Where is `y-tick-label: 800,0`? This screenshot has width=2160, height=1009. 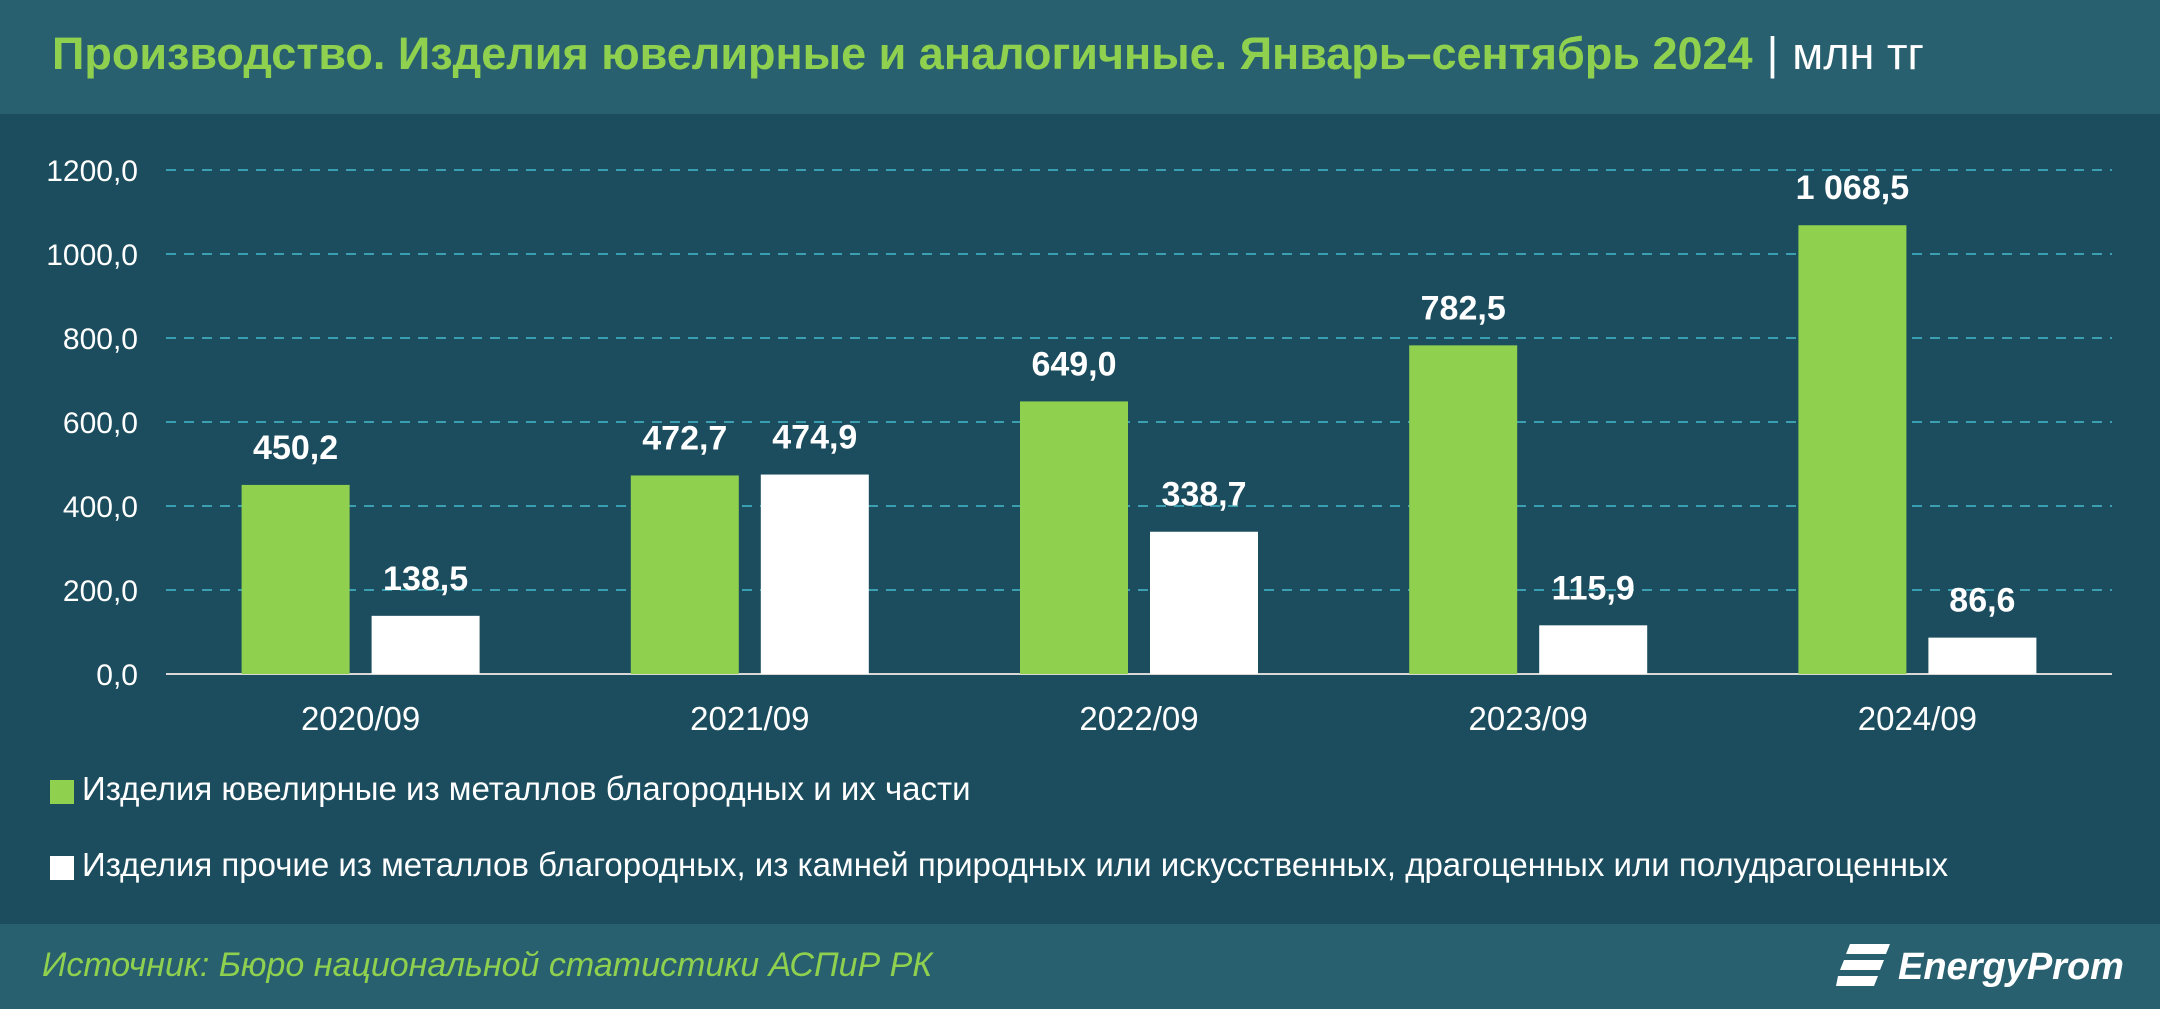 y-tick-label: 800,0 is located at coordinates (100, 339).